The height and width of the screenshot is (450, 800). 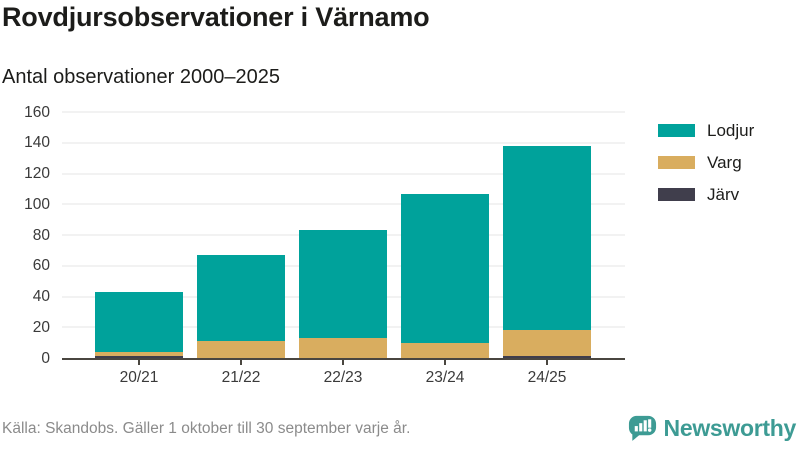 What do you see at coordinates (723, 194) in the screenshot?
I see `legend-label: Järv` at bounding box center [723, 194].